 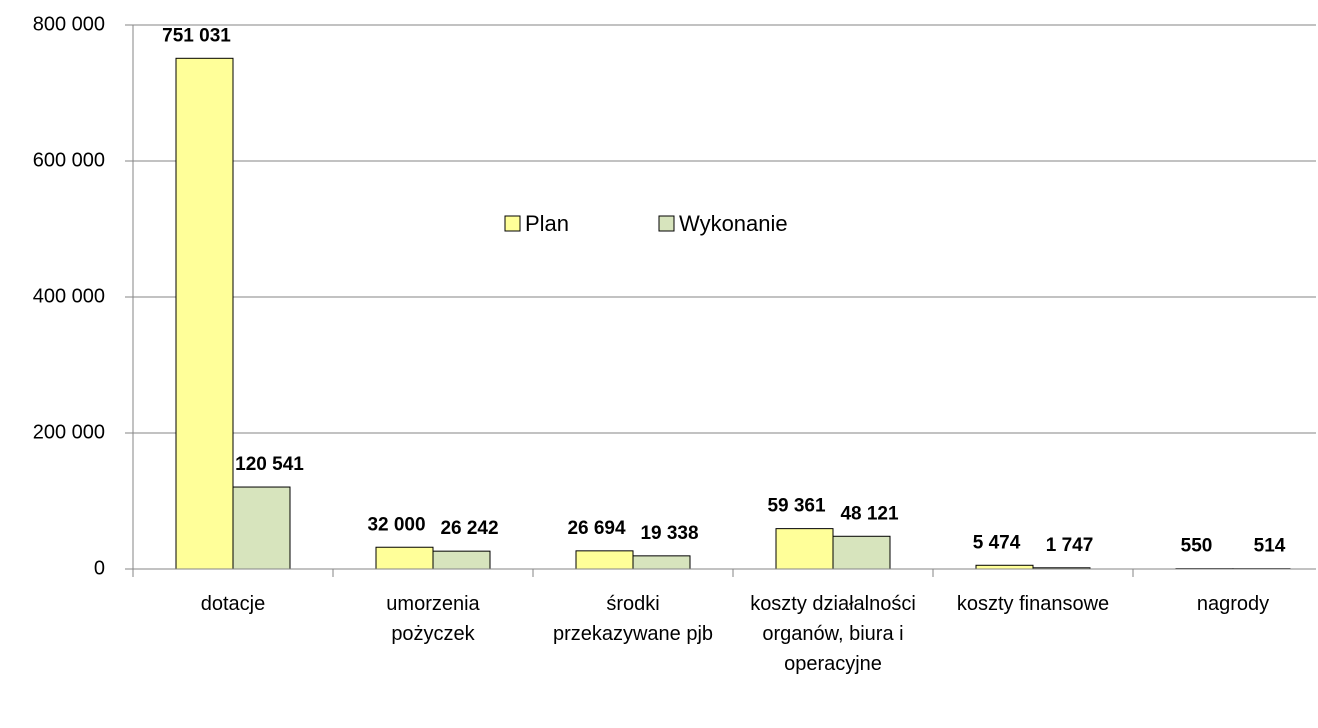 What do you see at coordinates (669, 533) in the screenshot?
I see `data-label: 19 338` at bounding box center [669, 533].